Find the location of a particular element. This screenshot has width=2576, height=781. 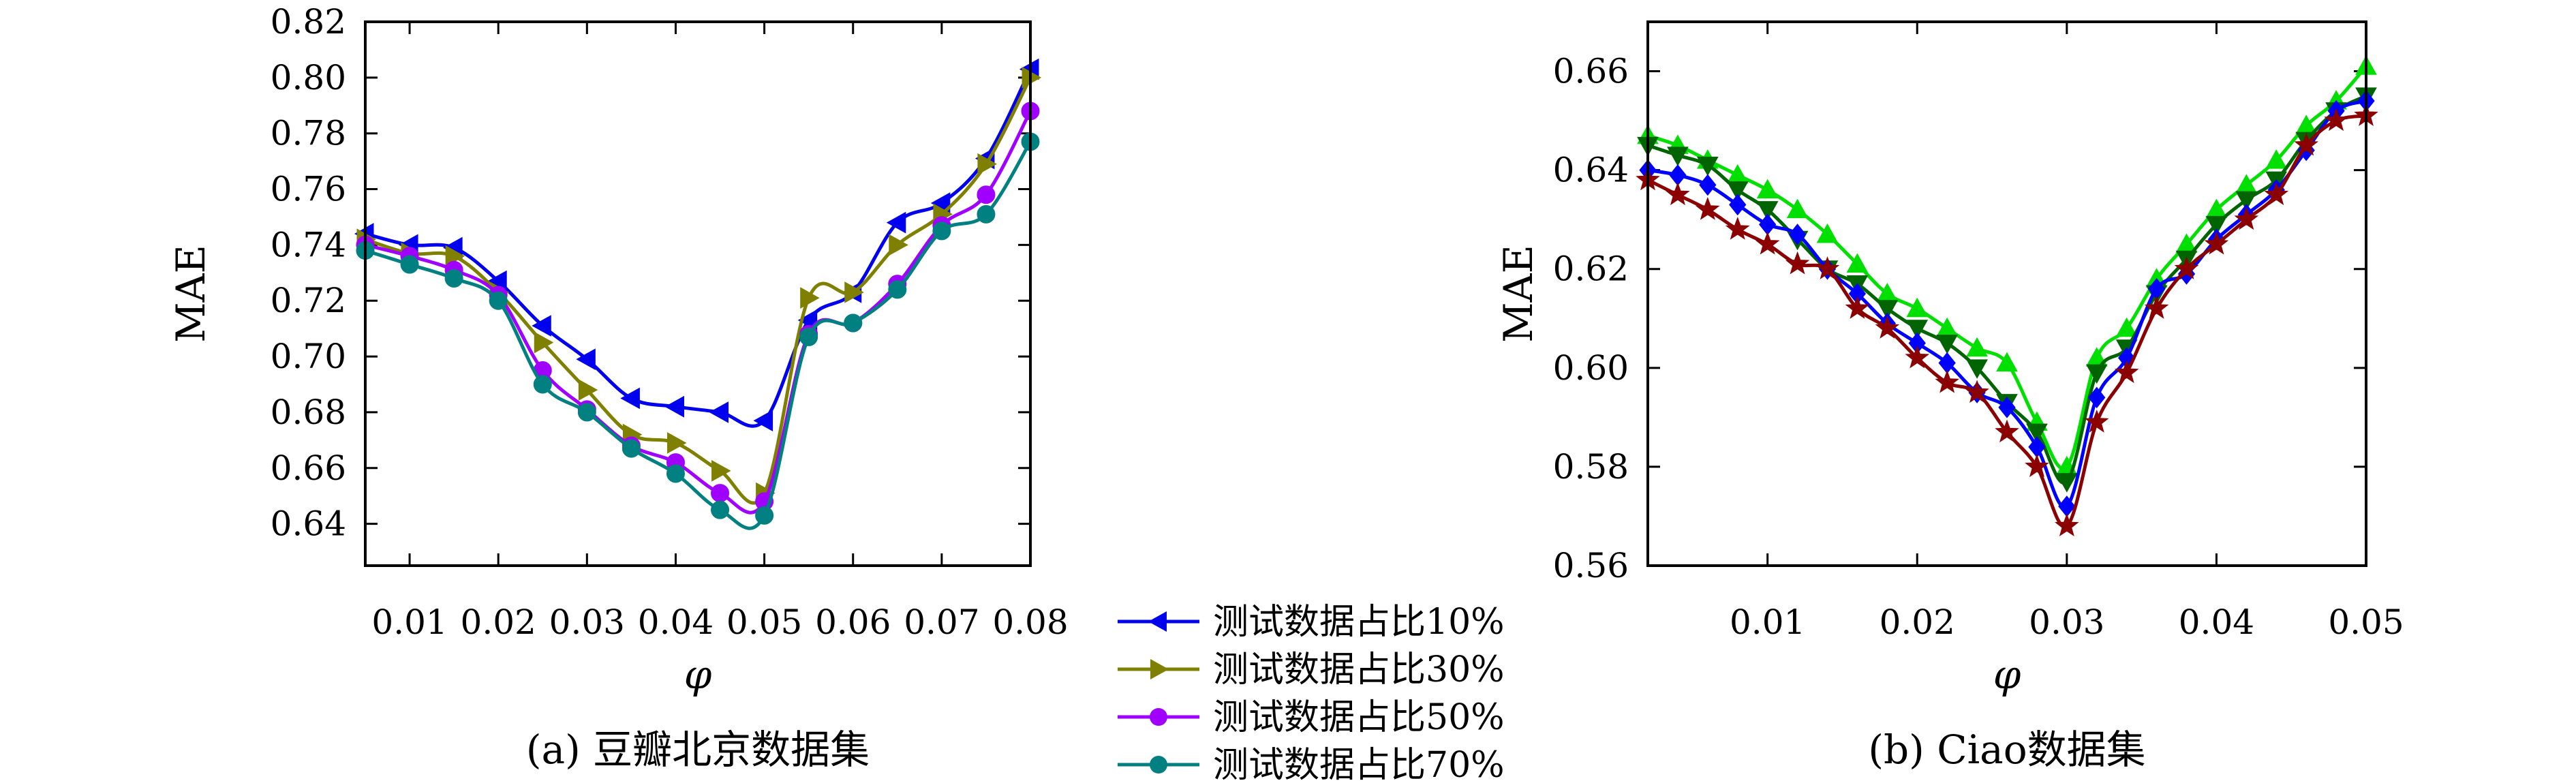

legend: 测试数据占比10% 测试数据占比30% 测试数据占比50% 测试数据占比70% is located at coordinates (1311, 692).